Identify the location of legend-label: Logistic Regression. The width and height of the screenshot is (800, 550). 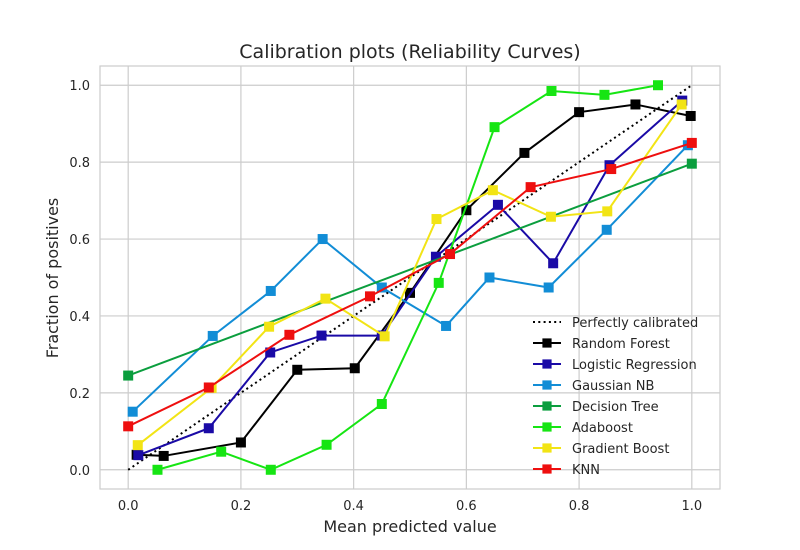
(634, 365).